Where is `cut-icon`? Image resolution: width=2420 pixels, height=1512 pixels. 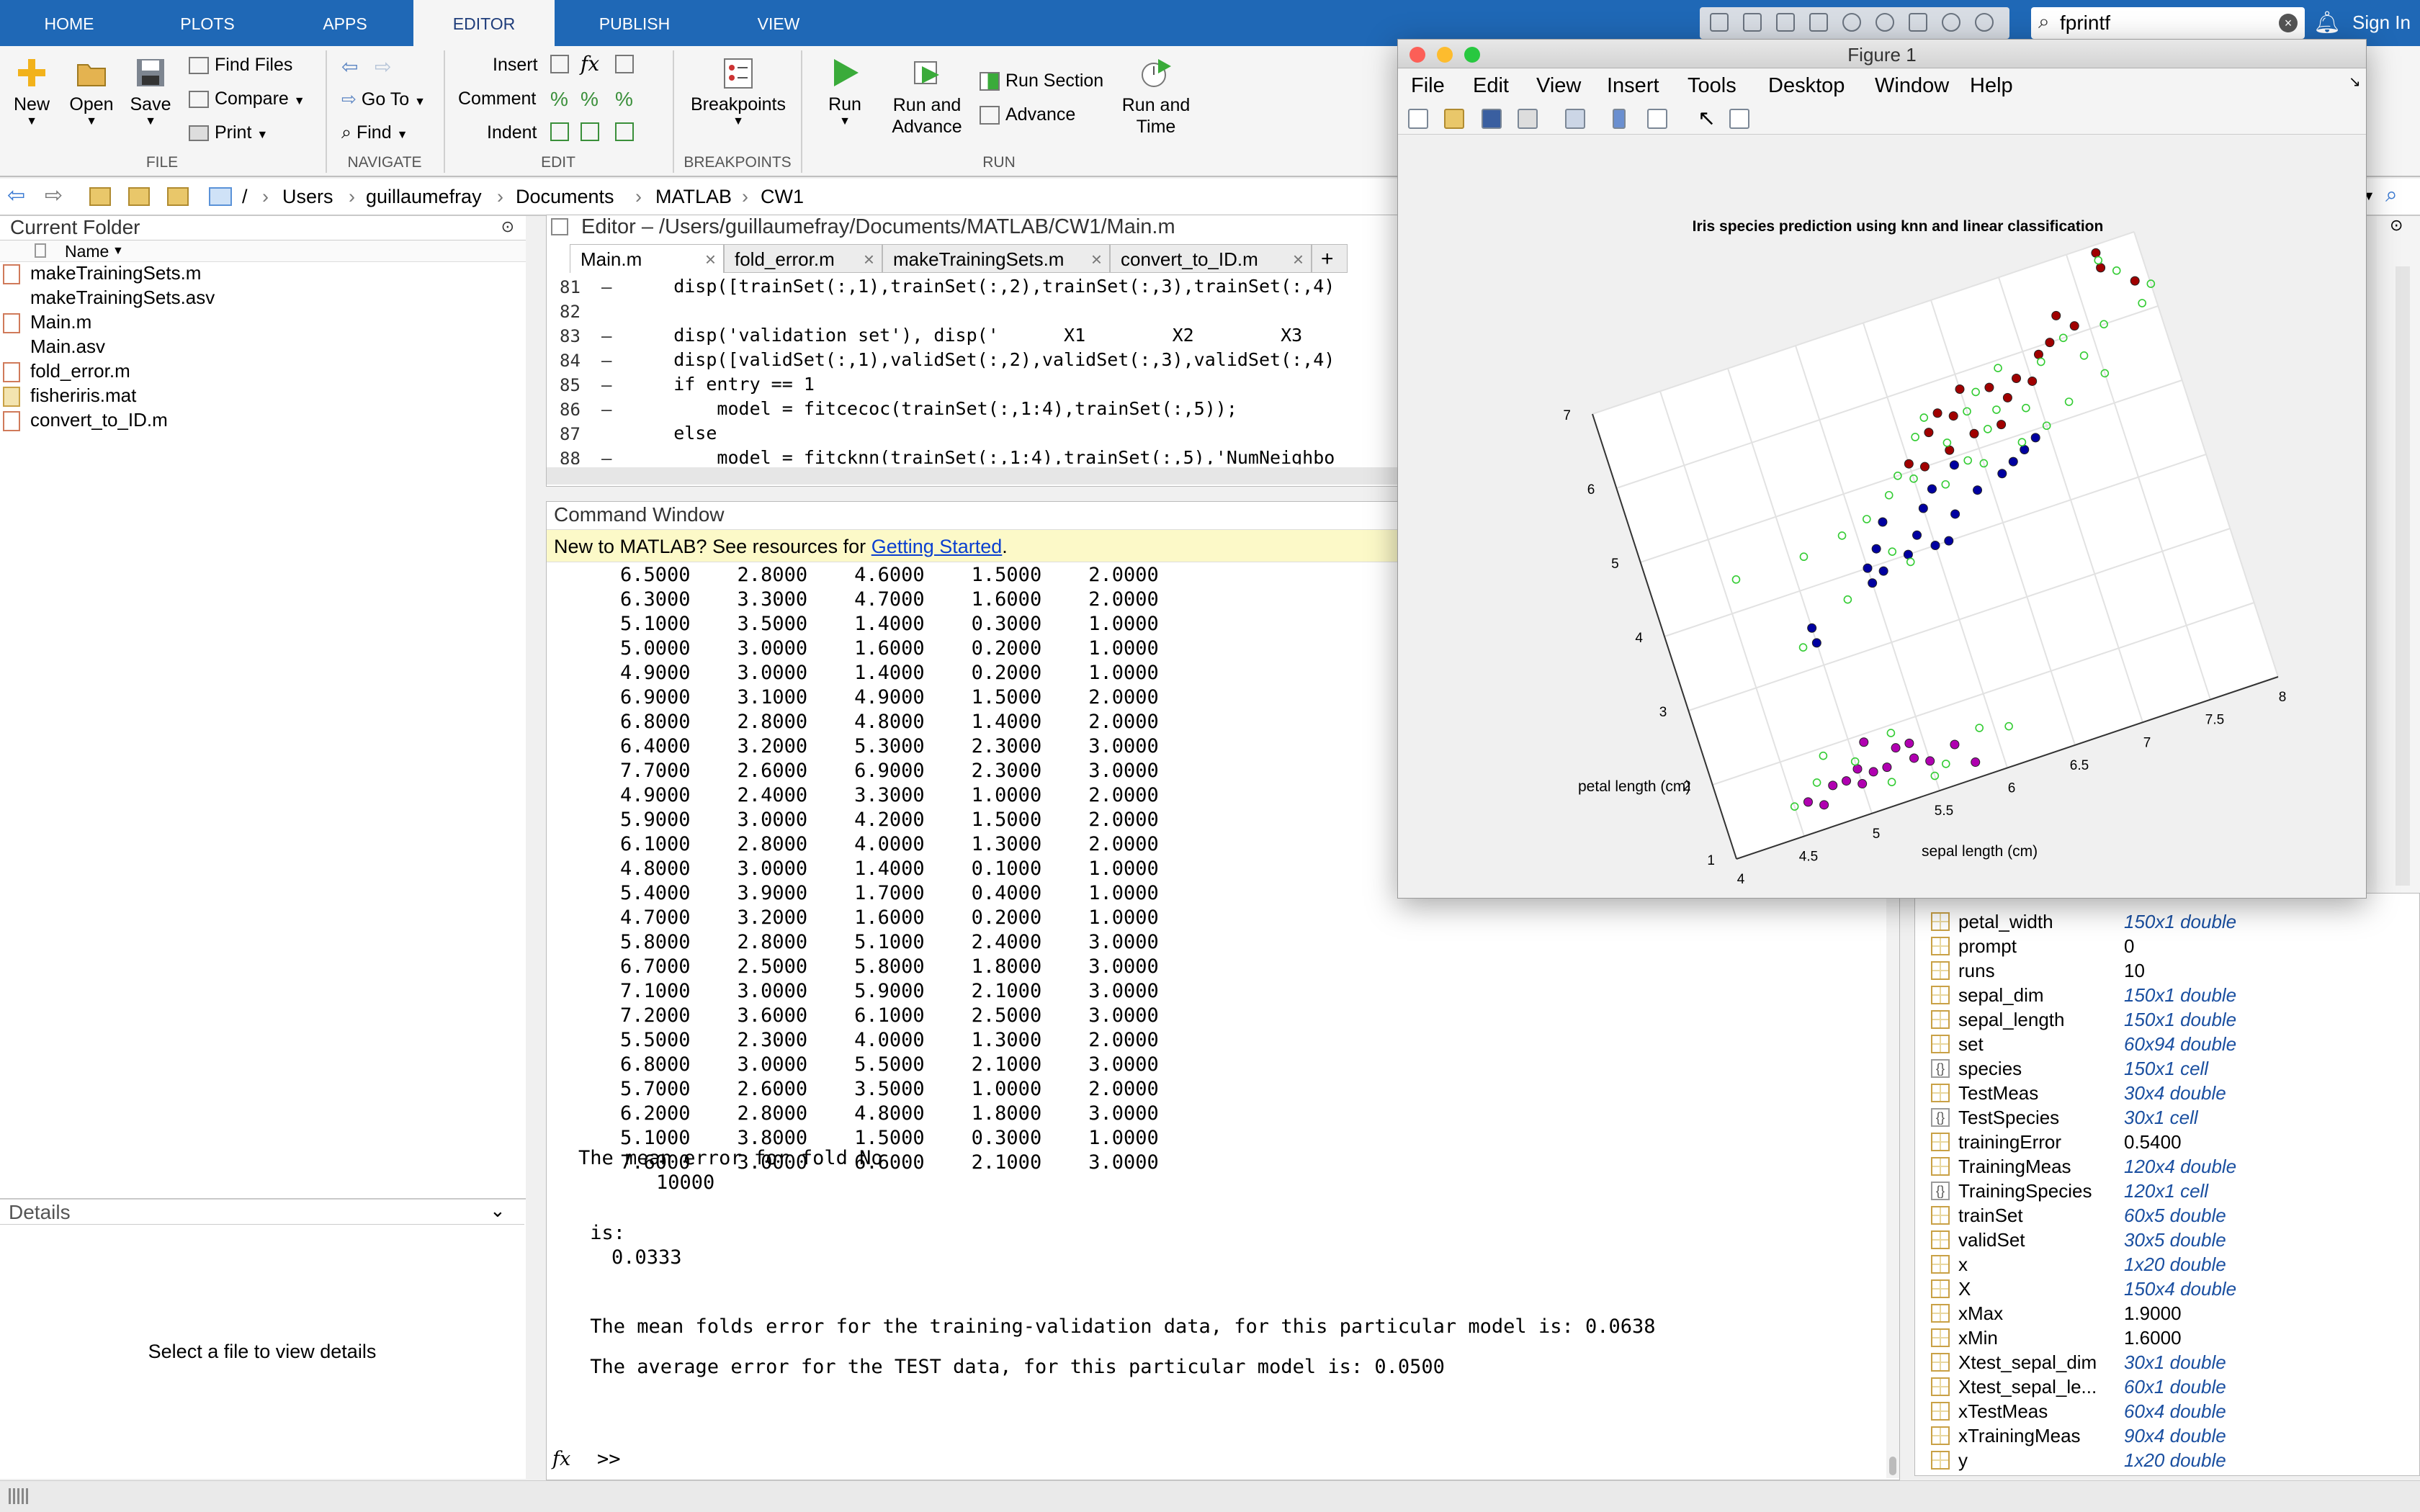
cut-icon is located at coordinates (1752, 22).